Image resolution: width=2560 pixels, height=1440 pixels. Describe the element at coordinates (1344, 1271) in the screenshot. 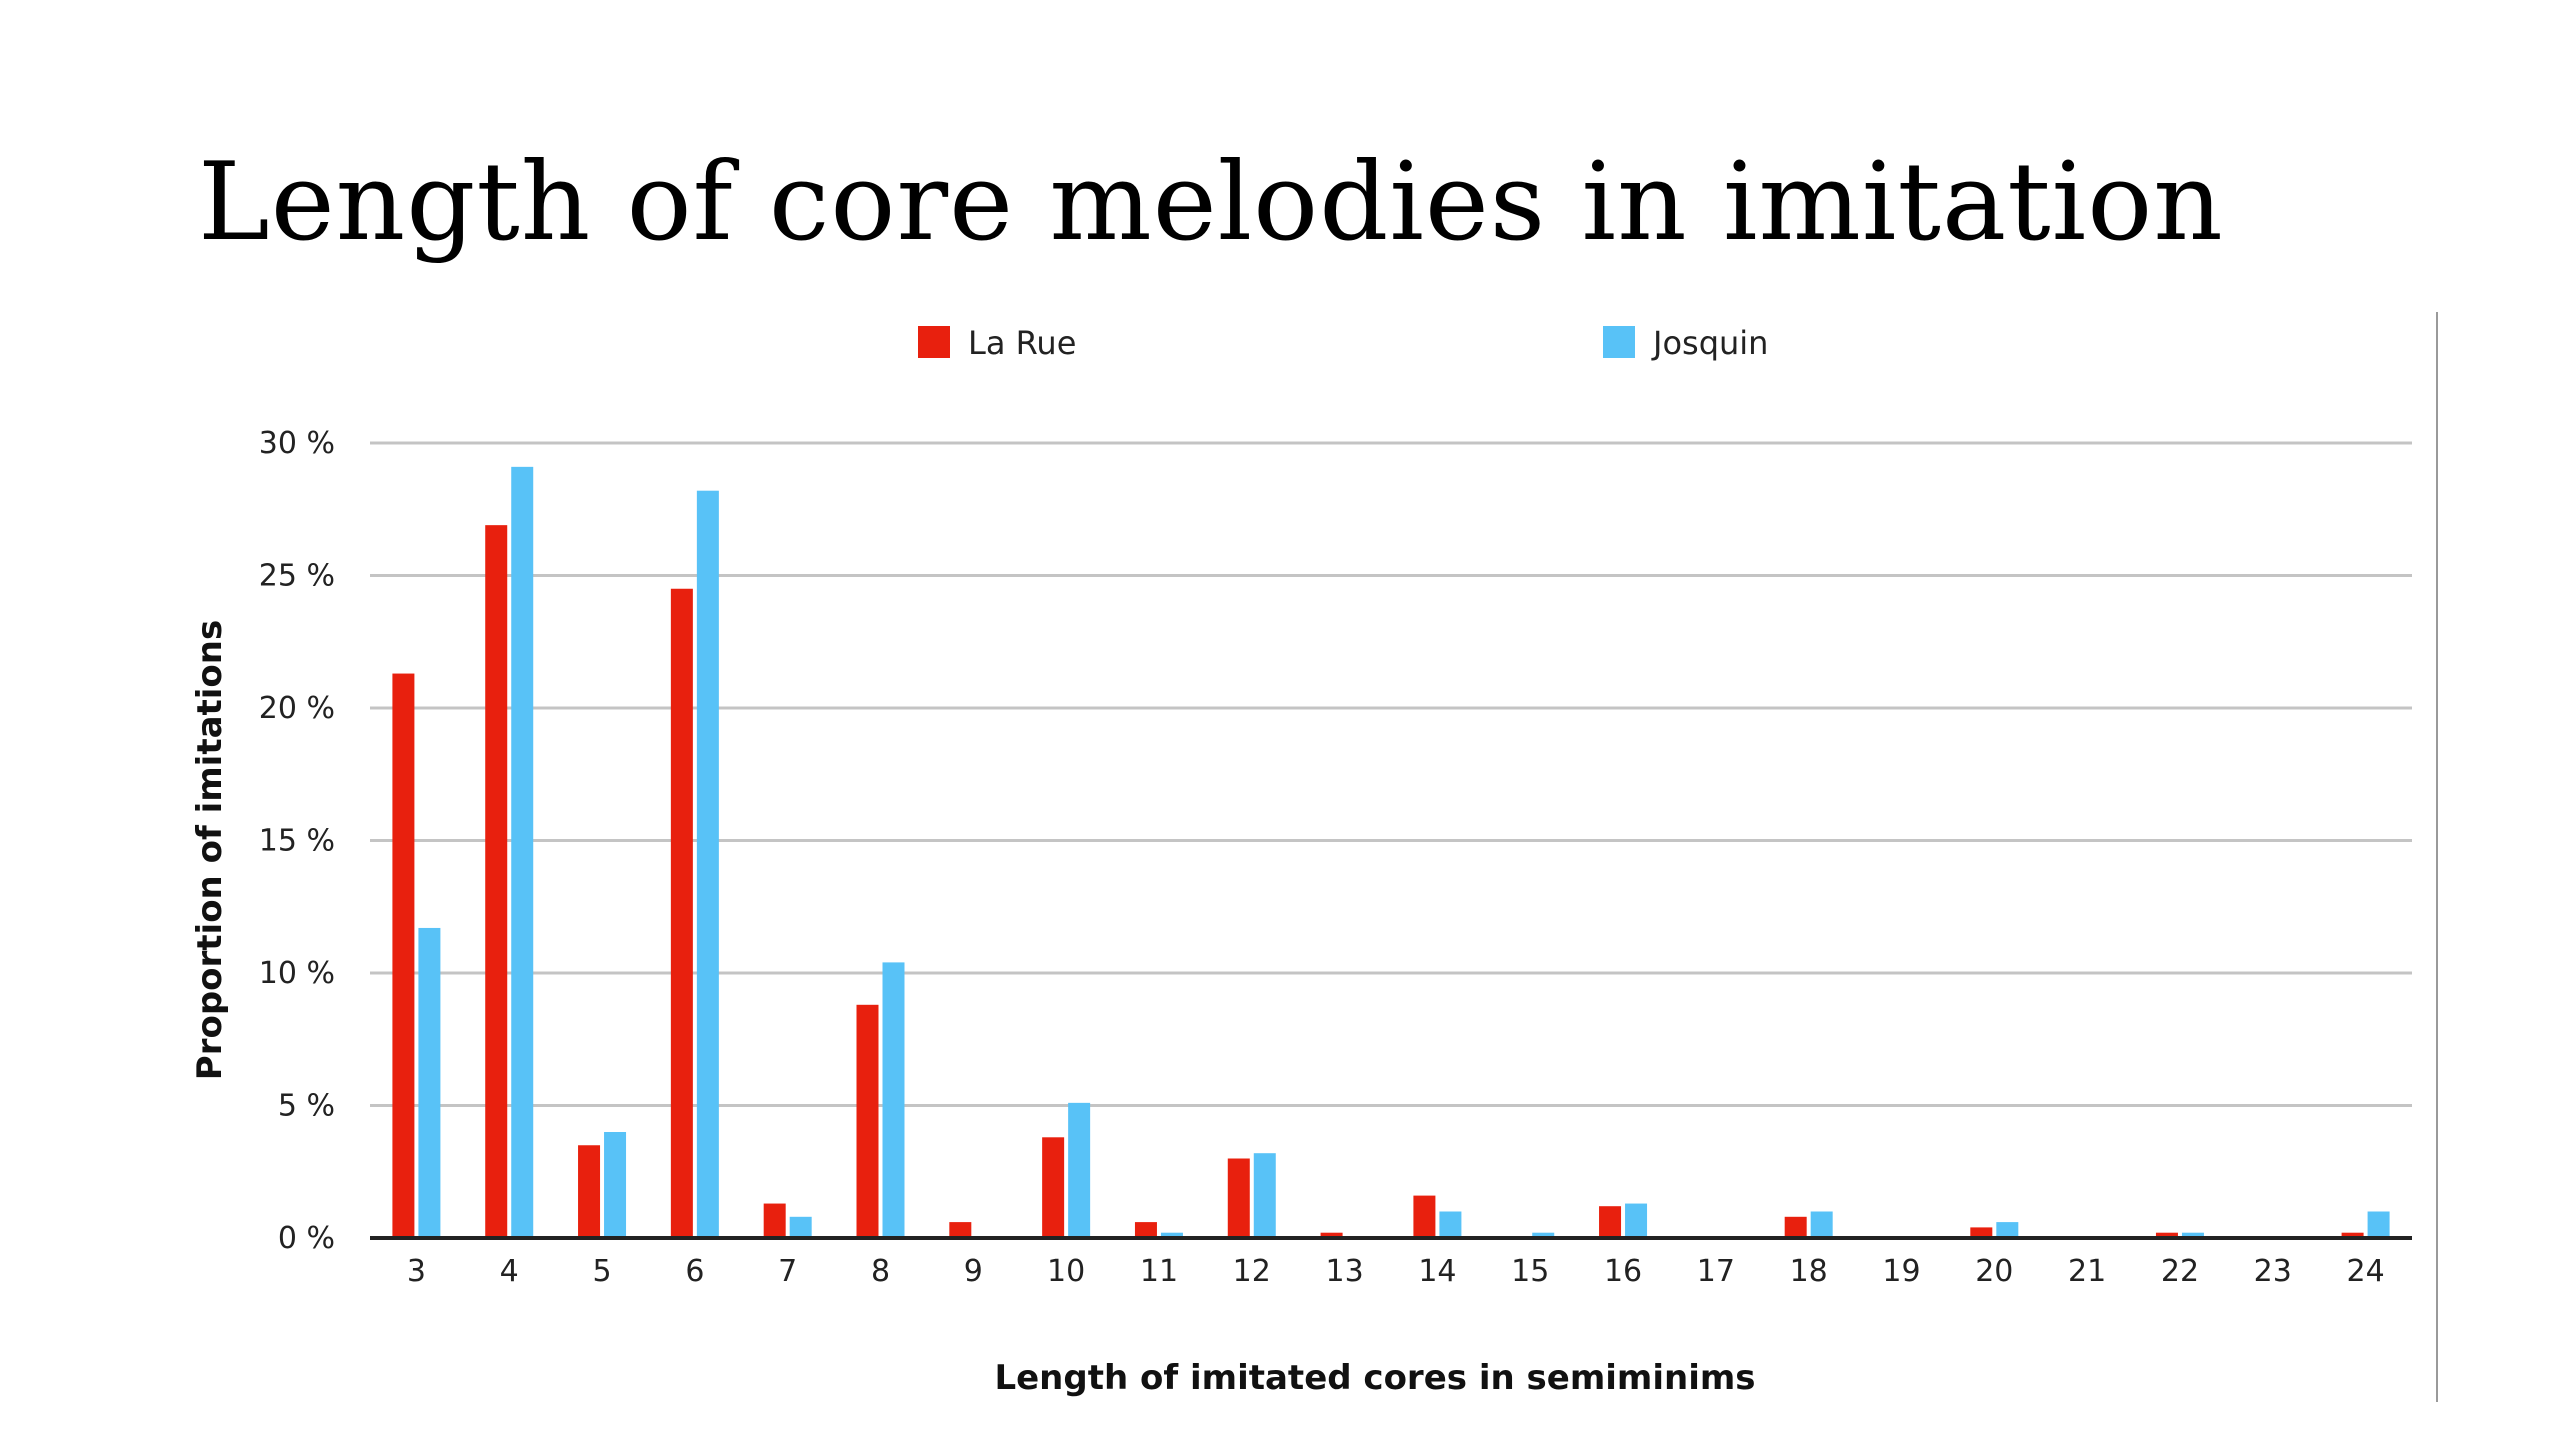

I see `x-tick-label: 13` at that location.